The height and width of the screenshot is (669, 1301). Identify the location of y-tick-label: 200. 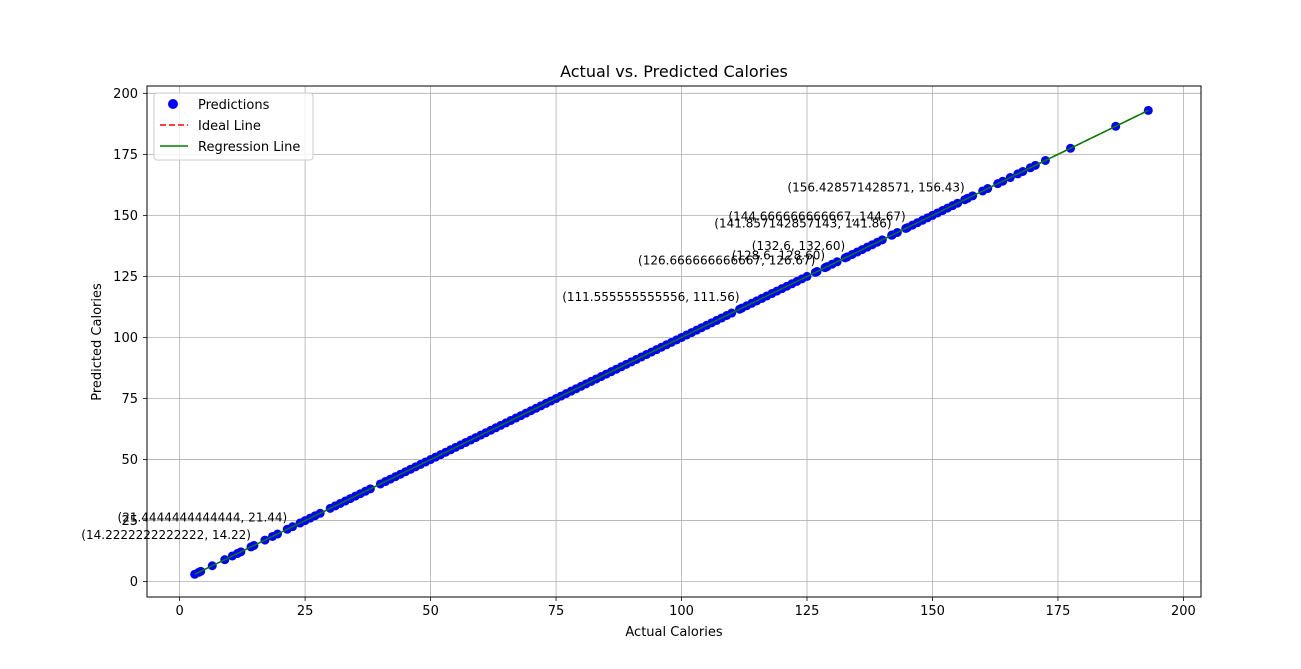
(125, 94).